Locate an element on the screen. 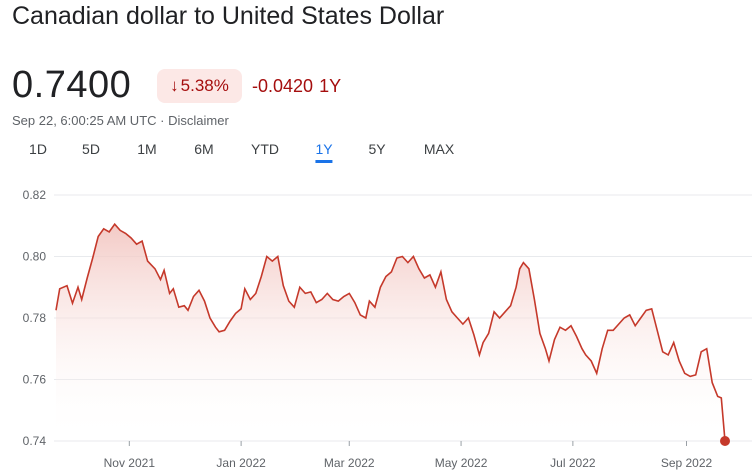 This screenshot has width=752, height=472. tab-5y: 5Y is located at coordinates (377, 149).